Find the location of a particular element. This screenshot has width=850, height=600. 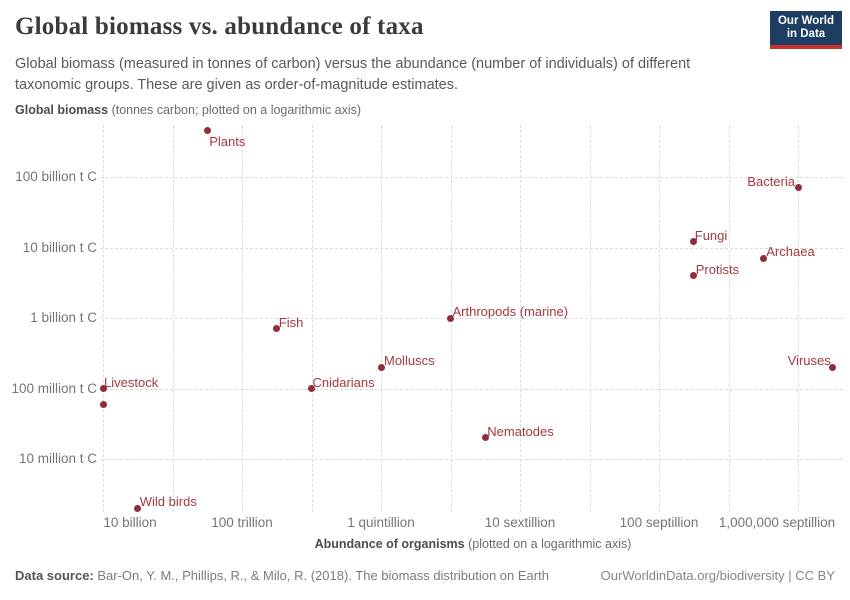

page-title: Global biomass vs. abundance of taxa is located at coordinates (219, 26).